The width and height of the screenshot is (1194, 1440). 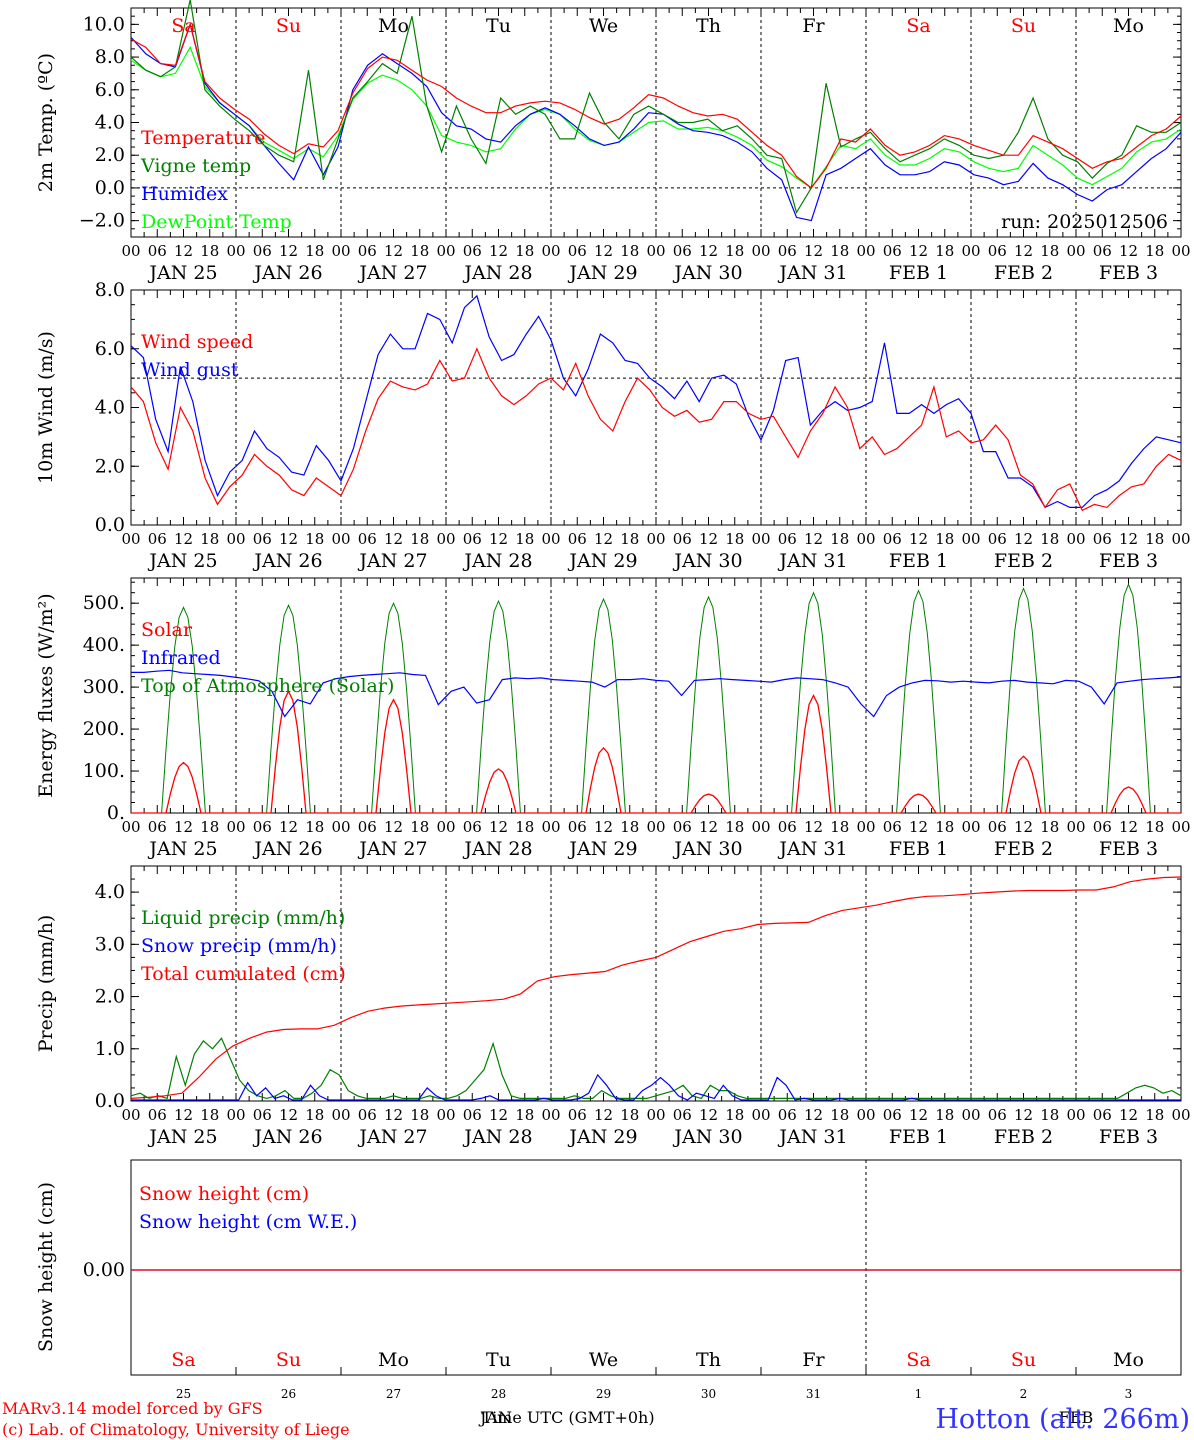 I want to click on day-of-week-label: Mo, so click(x=393, y=1360).